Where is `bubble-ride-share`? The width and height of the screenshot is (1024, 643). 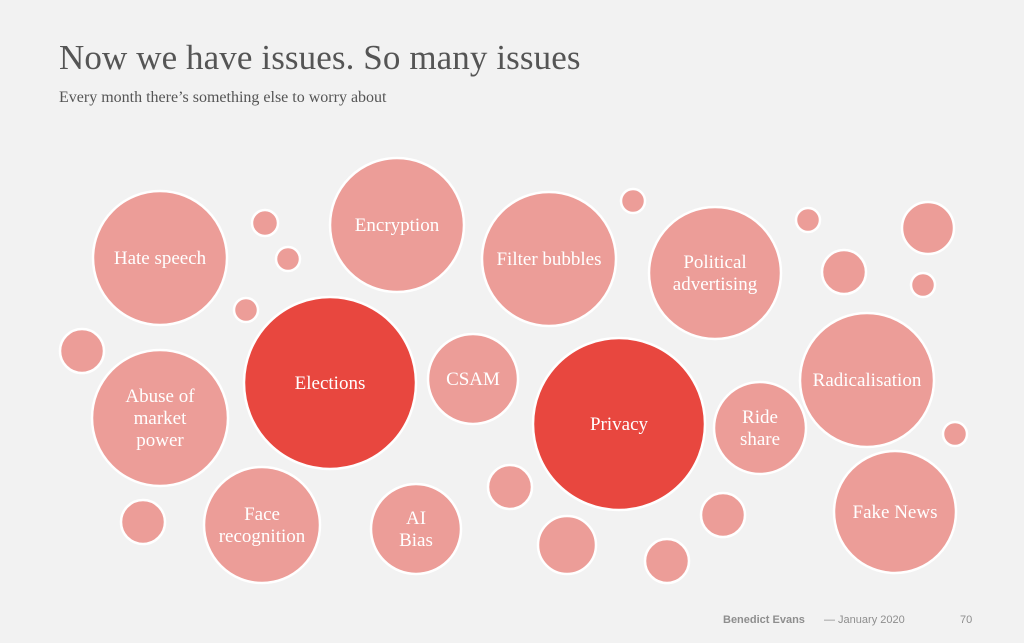
bubble-ride-share is located at coordinates (760, 428).